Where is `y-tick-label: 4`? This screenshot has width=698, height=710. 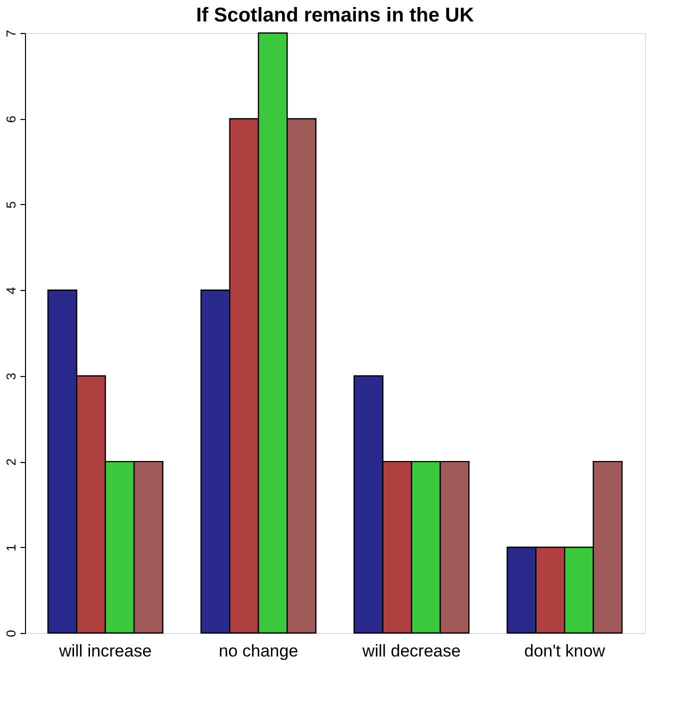
y-tick-label: 4 is located at coordinates (11, 290).